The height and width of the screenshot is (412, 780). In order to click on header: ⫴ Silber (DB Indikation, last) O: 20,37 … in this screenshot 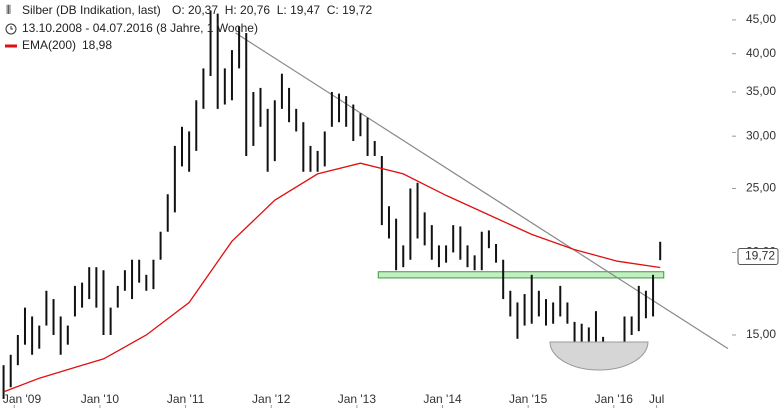, I will do `click(188, 27)`.